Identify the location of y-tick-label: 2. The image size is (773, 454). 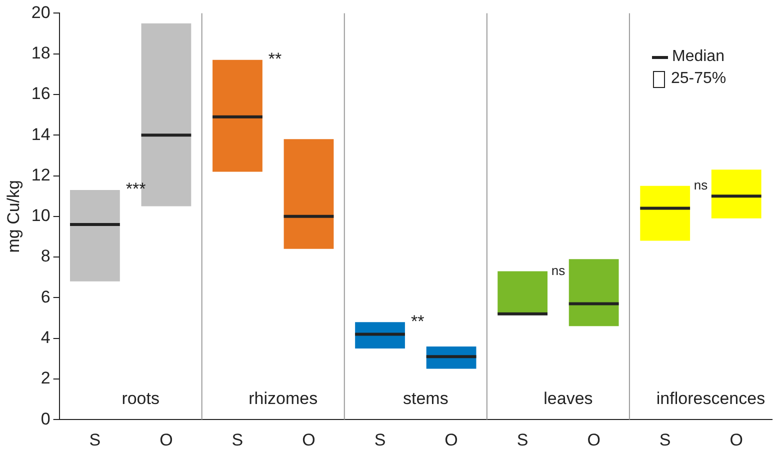
(45, 378).